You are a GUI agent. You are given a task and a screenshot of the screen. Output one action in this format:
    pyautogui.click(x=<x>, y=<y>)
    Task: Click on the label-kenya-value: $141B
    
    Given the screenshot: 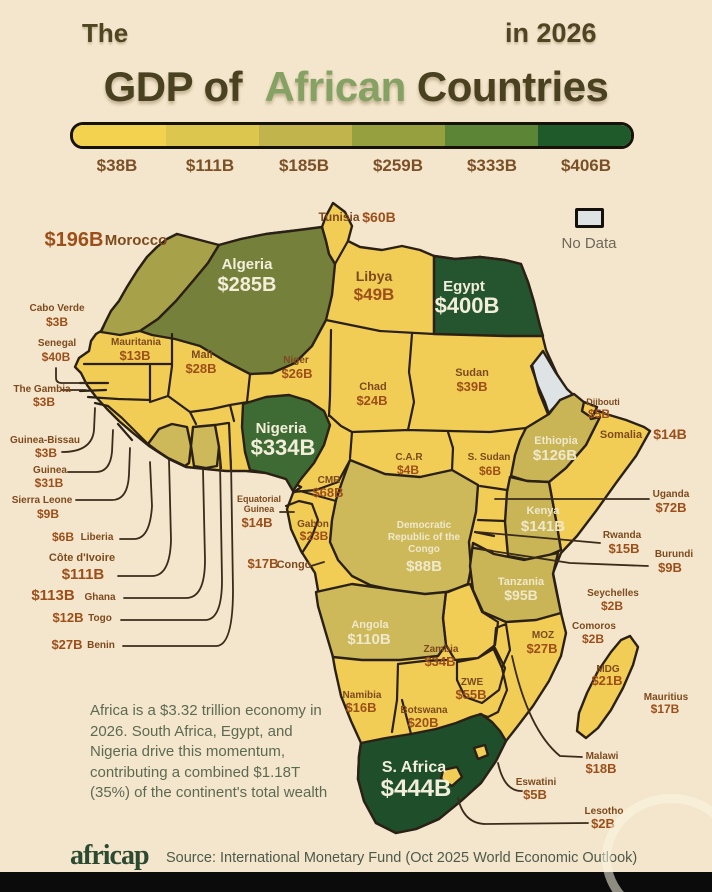 What is the action you would take?
    pyautogui.click(x=543, y=526)
    